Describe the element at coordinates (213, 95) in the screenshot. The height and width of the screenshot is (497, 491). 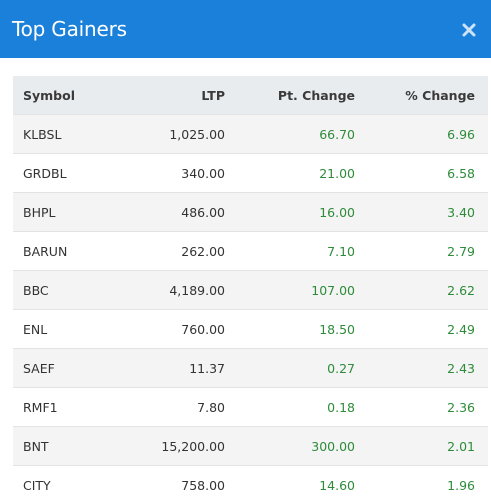
I see `column-header-ltp: LTP` at that location.